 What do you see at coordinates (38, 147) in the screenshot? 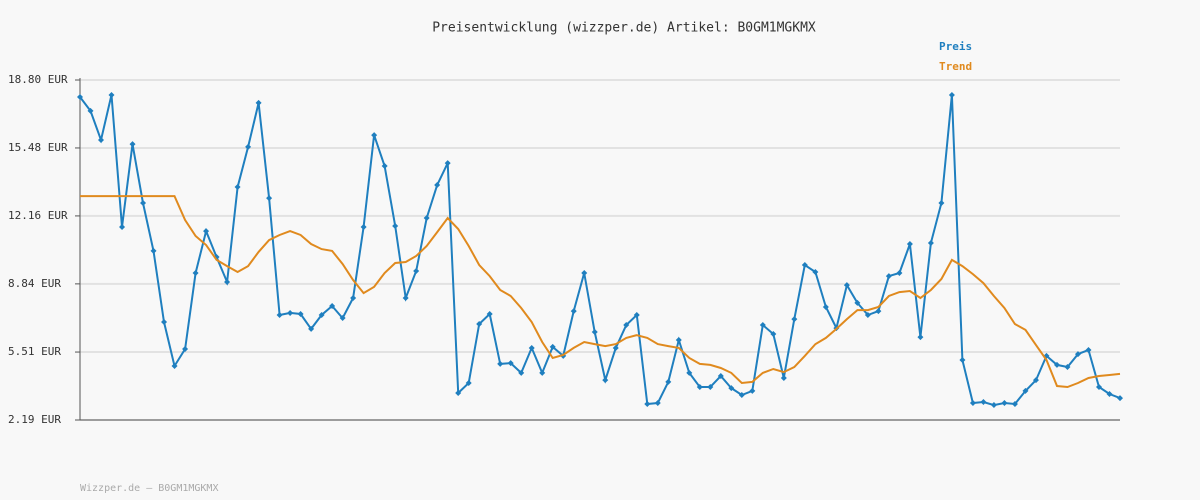
I see `y-tick-label: 15.48 EUR` at bounding box center [38, 147].